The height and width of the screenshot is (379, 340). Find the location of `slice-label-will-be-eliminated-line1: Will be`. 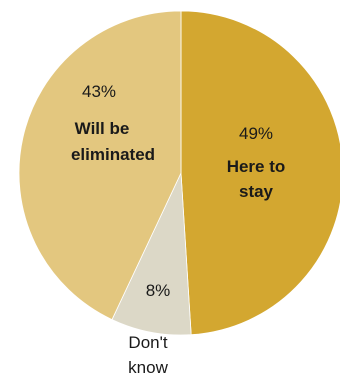

slice-label-will-be-eliminated-line1: Will be is located at coordinates (102, 128).